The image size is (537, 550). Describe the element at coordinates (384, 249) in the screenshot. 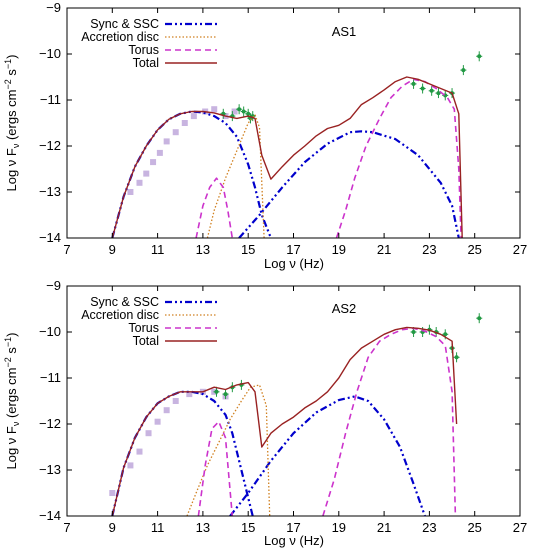

I see `x-tick-label: 21` at that location.